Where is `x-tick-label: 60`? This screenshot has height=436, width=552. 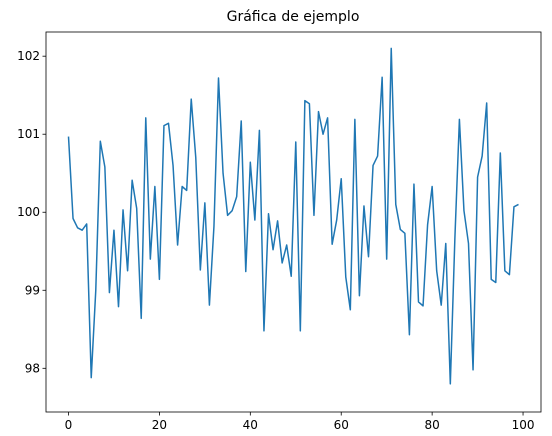
x-tick-label: 60 is located at coordinates (341, 425).